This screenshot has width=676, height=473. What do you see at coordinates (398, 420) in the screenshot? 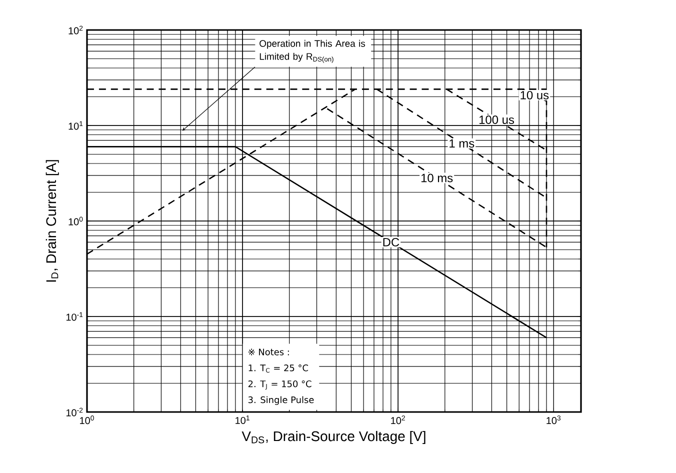
I see `x-tick-label: 10$^{2}$` at bounding box center [398, 420].